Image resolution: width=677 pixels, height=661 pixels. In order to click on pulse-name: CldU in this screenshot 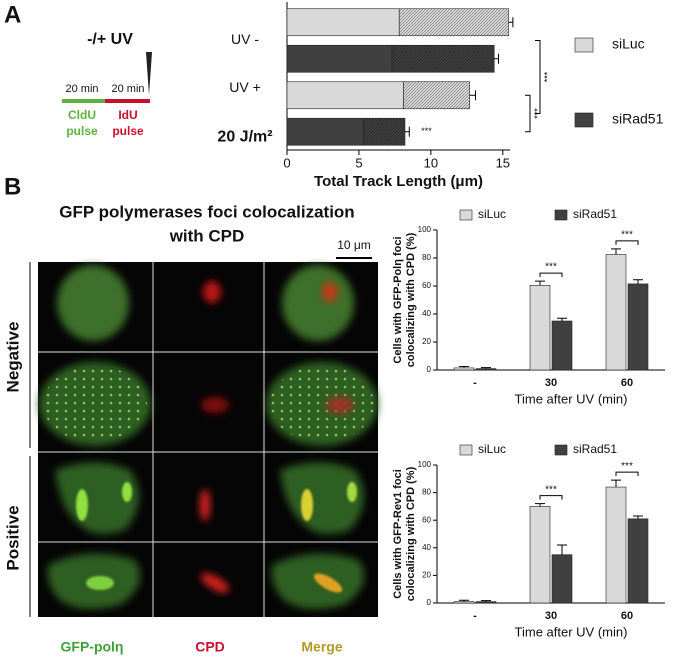, I will do `click(82, 115)`.